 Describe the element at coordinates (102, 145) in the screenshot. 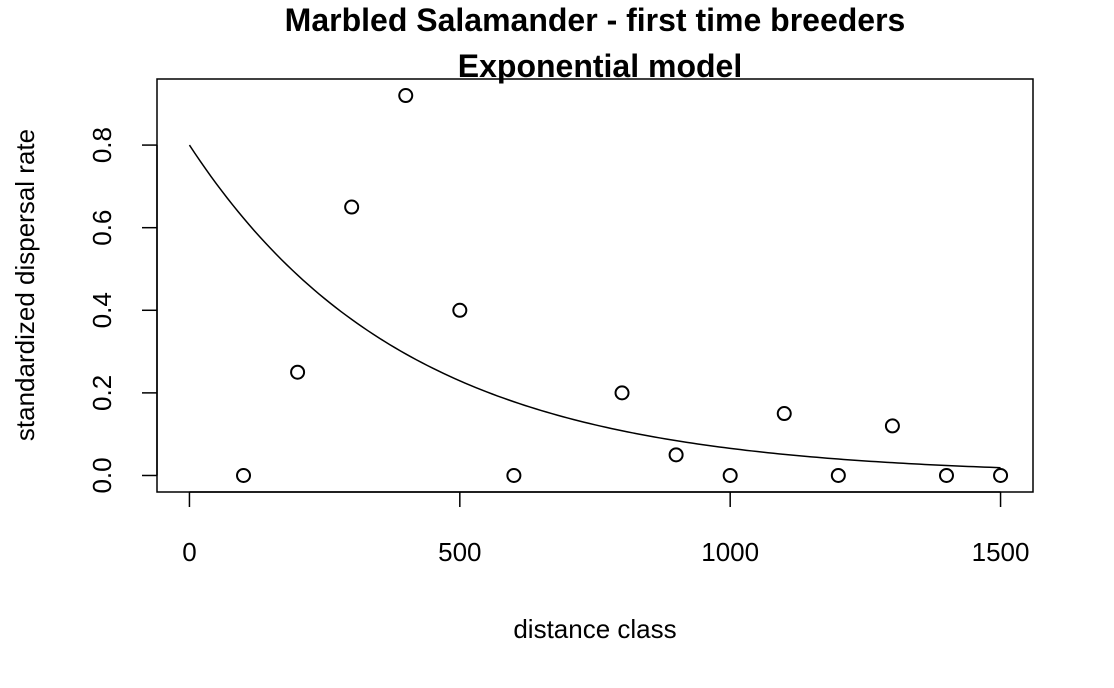

I see `y-tick-label: 0.8` at that location.